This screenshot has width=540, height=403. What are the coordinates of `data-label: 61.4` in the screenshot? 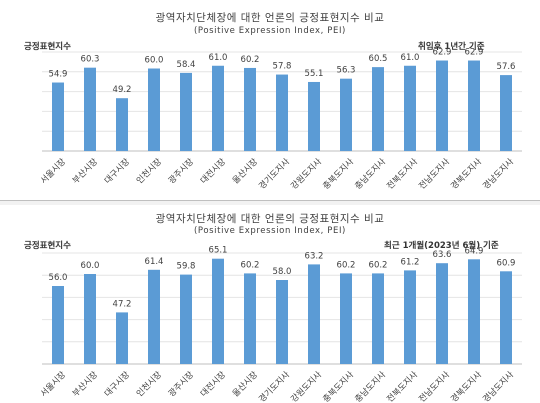 It's located at (154, 262).